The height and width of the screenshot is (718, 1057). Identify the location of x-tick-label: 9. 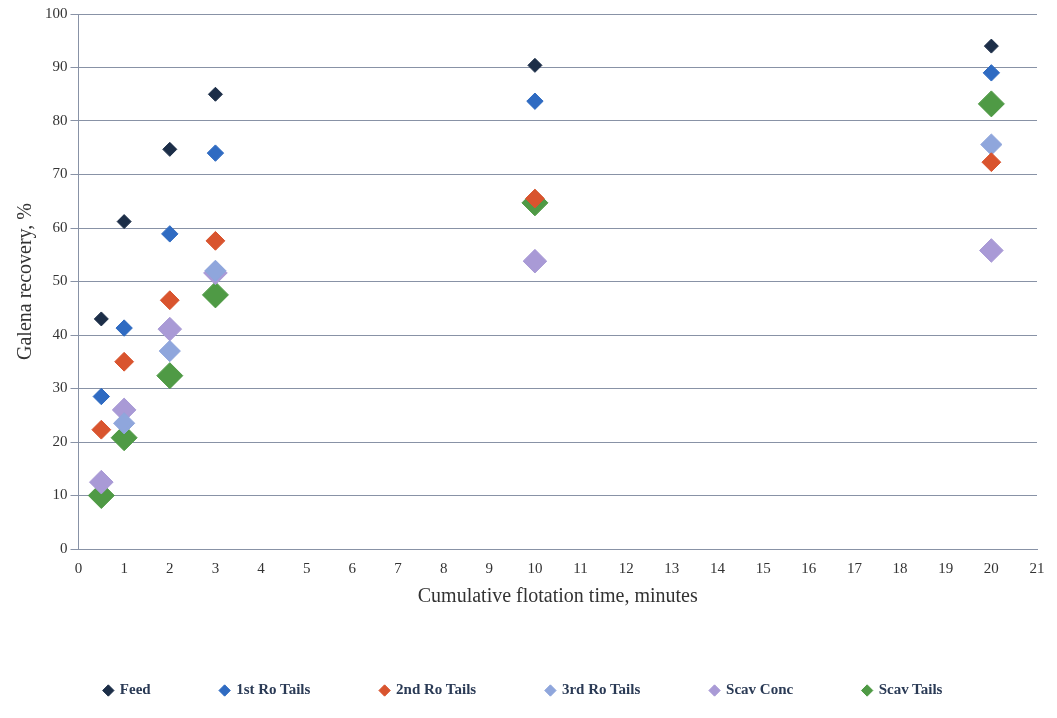
(489, 567).